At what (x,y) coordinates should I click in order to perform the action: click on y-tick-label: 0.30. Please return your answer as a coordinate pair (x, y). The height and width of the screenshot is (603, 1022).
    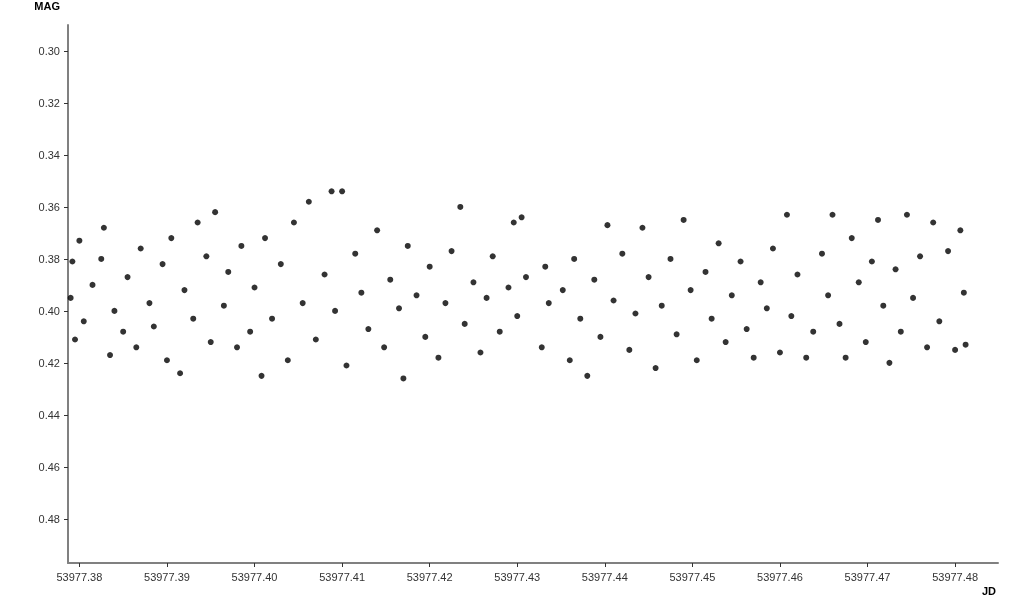
    Looking at the image, I should click on (49, 50).